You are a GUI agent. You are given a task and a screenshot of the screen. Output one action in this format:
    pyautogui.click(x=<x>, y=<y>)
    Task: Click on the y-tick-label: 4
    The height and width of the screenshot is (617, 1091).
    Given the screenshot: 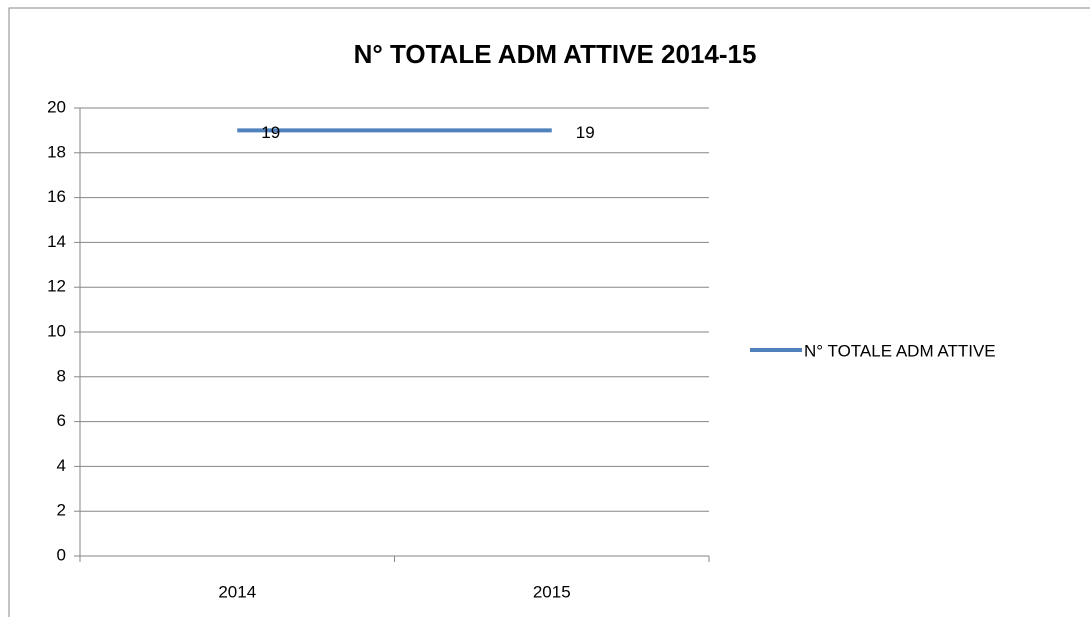 What is the action you would take?
    pyautogui.click(x=61, y=465)
    